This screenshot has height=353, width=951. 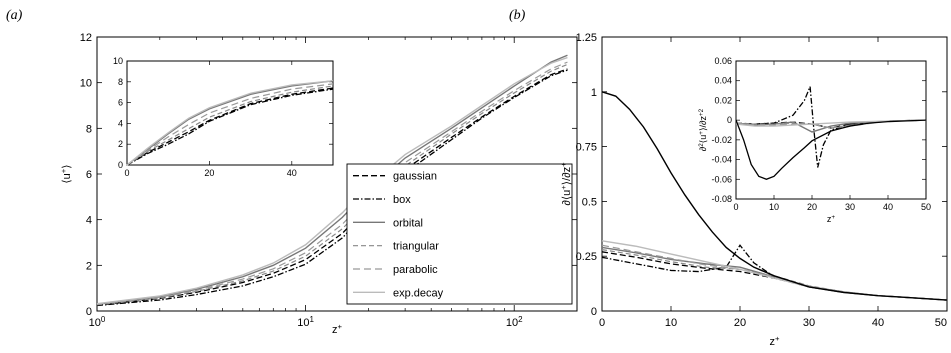 I want to click on inset-y-tick-label: 4, so click(x=120, y=123).